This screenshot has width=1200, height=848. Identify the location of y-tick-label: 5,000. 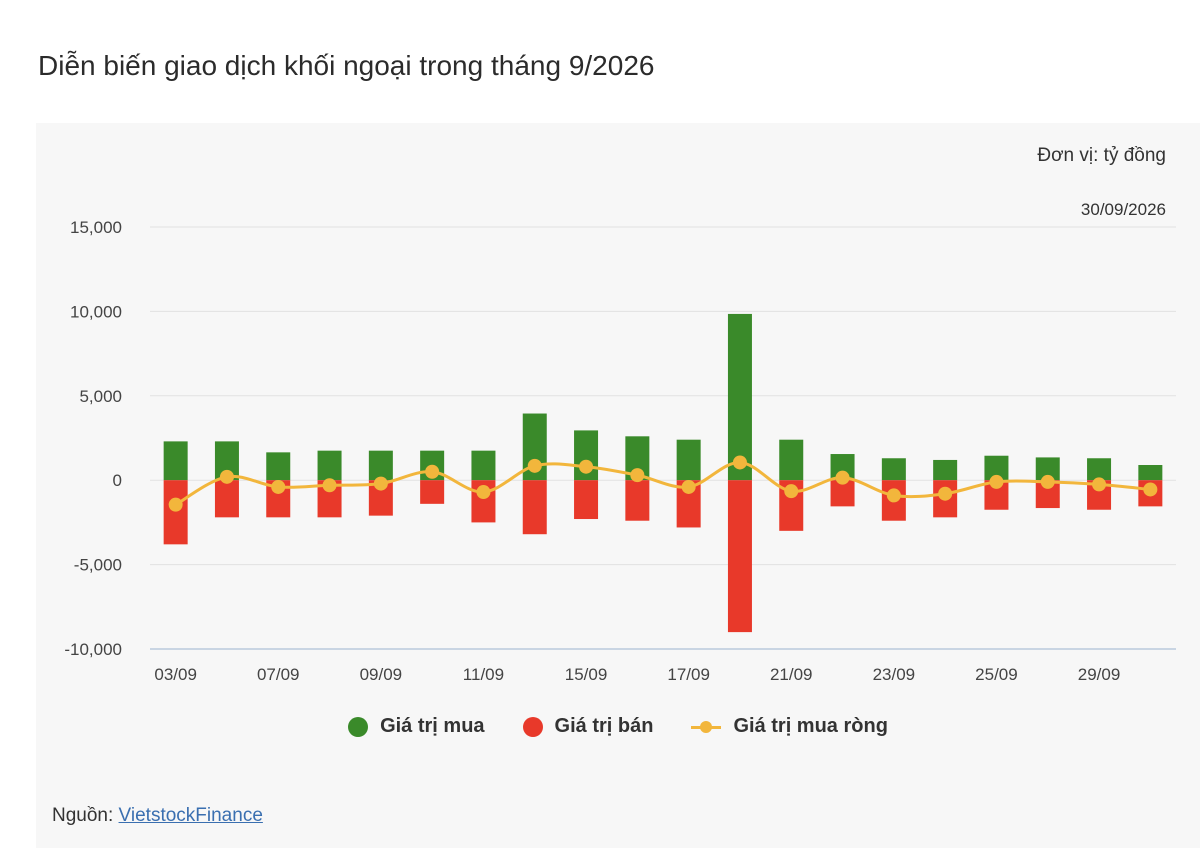
(100, 396).